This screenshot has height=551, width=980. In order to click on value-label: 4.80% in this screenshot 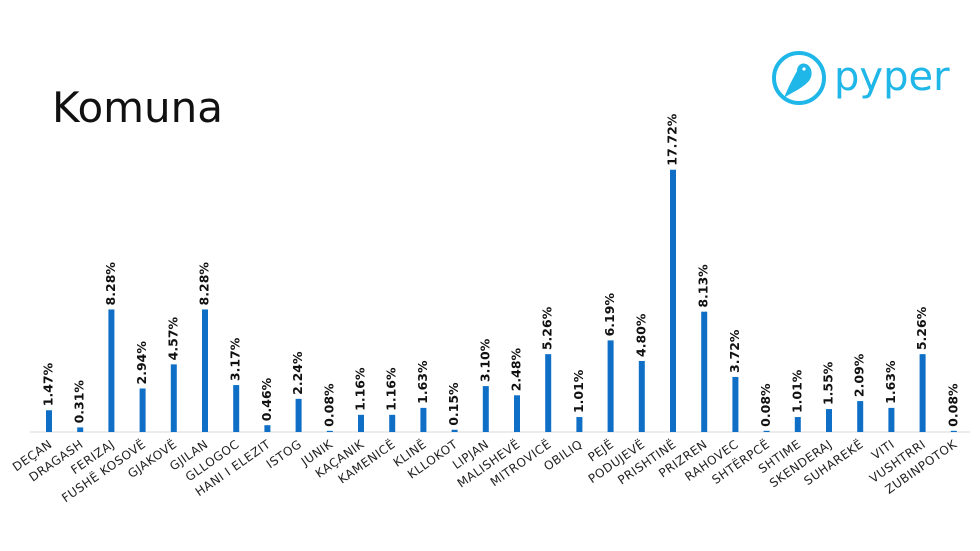, I will do `click(640, 335)`.